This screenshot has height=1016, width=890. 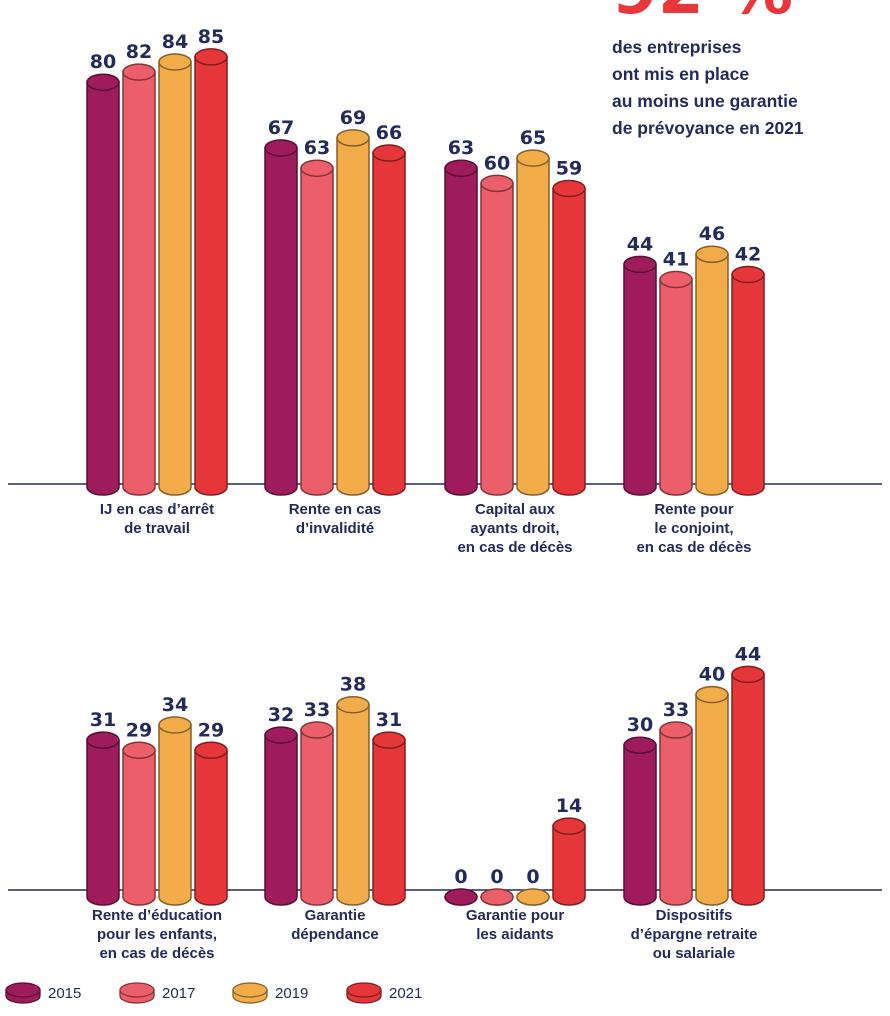 I want to click on category-label-line: d’épargne retraite, so click(x=694, y=934).